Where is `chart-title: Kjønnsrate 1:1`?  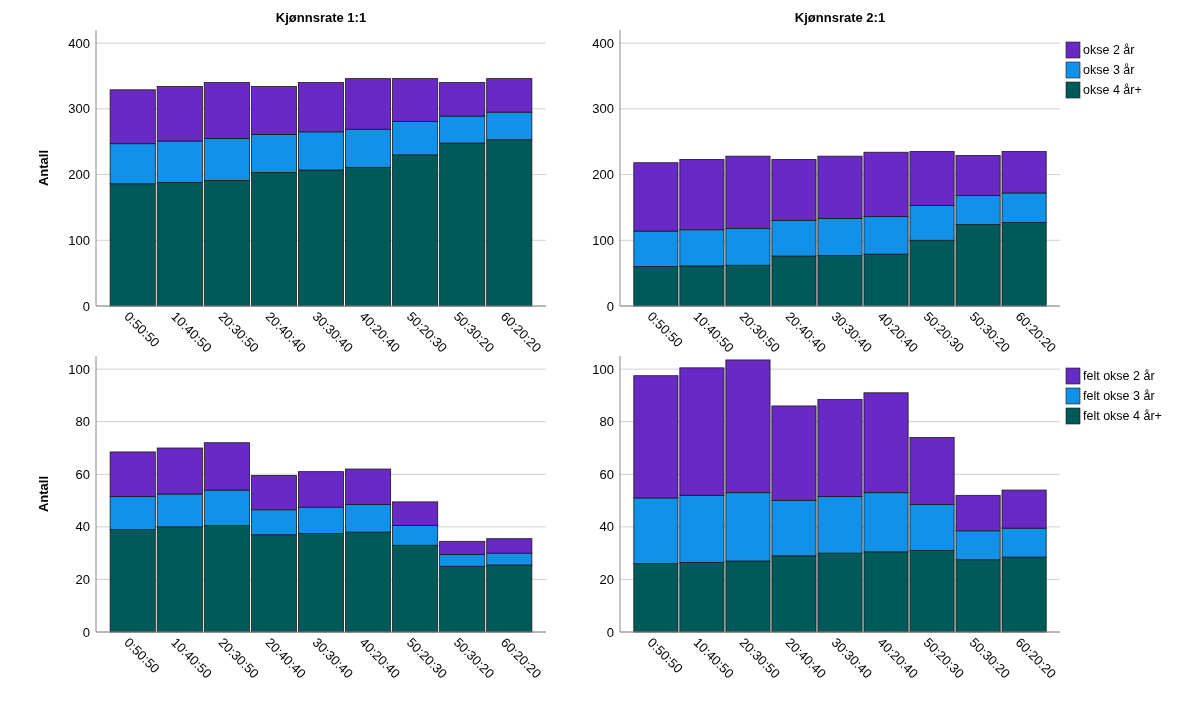
chart-title: Kjønnsrate 1:1 is located at coordinates (321, 17).